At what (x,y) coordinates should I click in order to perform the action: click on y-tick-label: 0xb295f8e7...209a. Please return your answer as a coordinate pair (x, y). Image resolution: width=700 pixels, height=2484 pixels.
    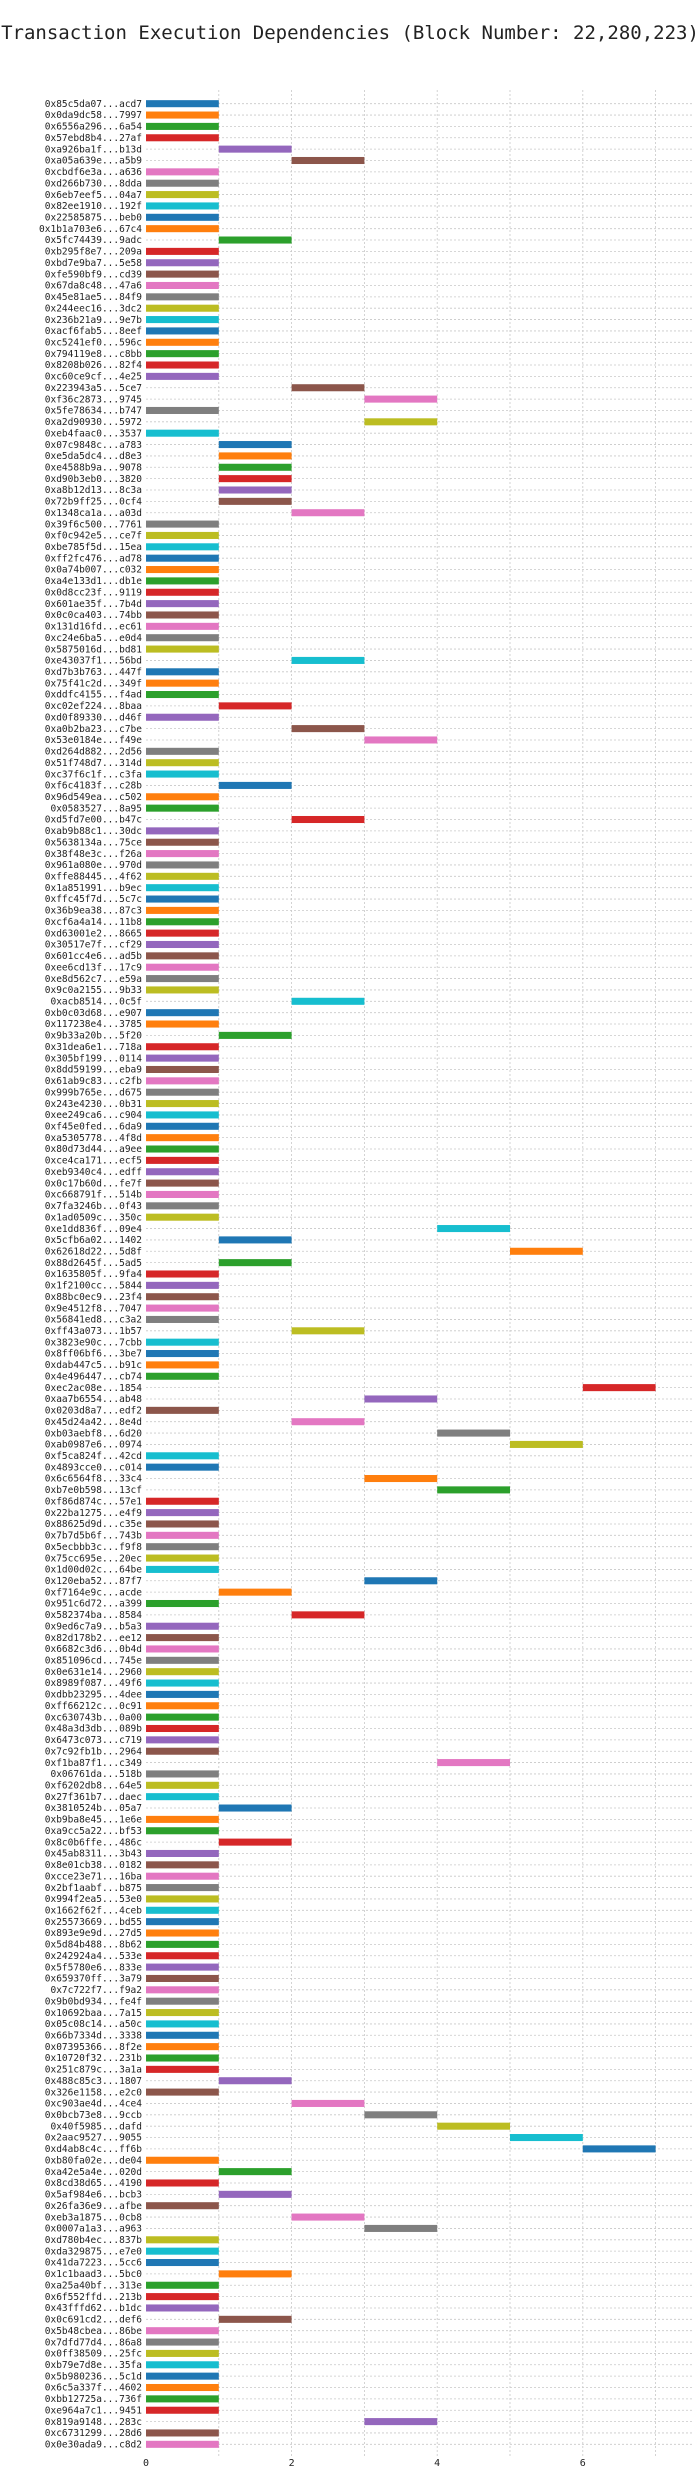
    Looking at the image, I should click on (93, 252).